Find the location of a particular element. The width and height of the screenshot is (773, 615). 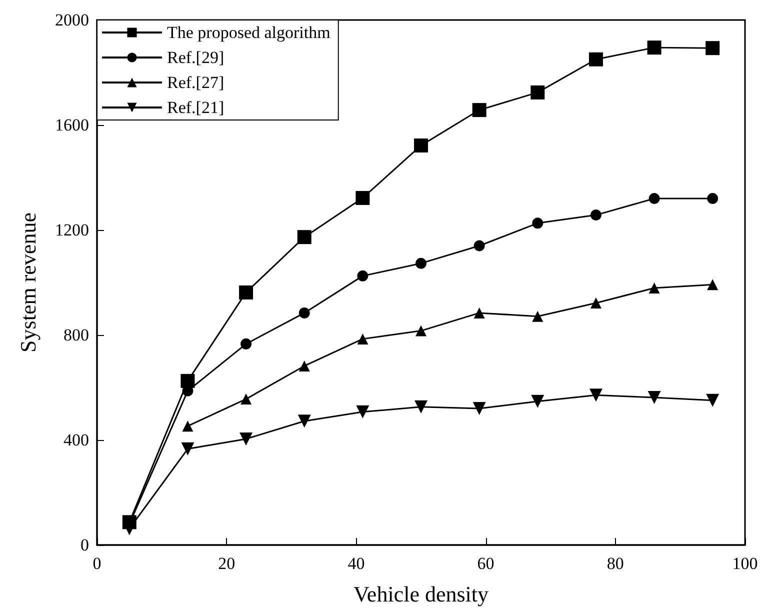

x-tick-label: 80 is located at coordinates (615, 563).